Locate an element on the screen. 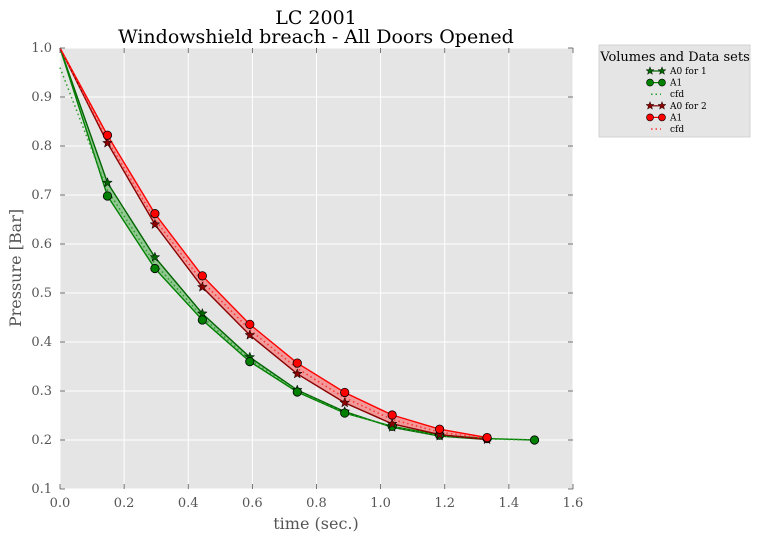 The height and width of the screenshot is (541, 760). x-tick-label: 0.2 is located at coordinates (124, 503).